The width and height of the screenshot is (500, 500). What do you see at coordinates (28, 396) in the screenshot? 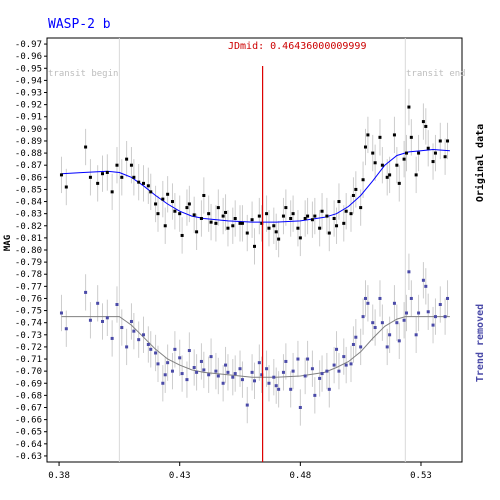
I see `y-tick-label: -0.68` at bounding box center [28, 396].